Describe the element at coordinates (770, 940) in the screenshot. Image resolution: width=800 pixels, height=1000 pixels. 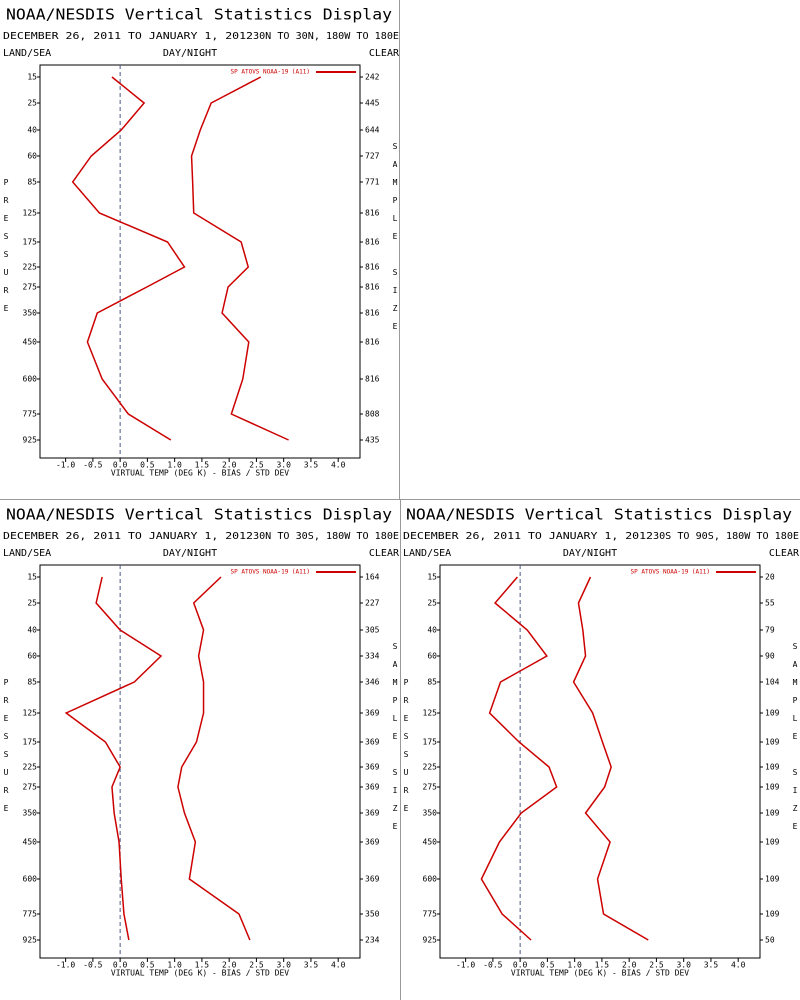
I see `sample-size: 50` at that location.